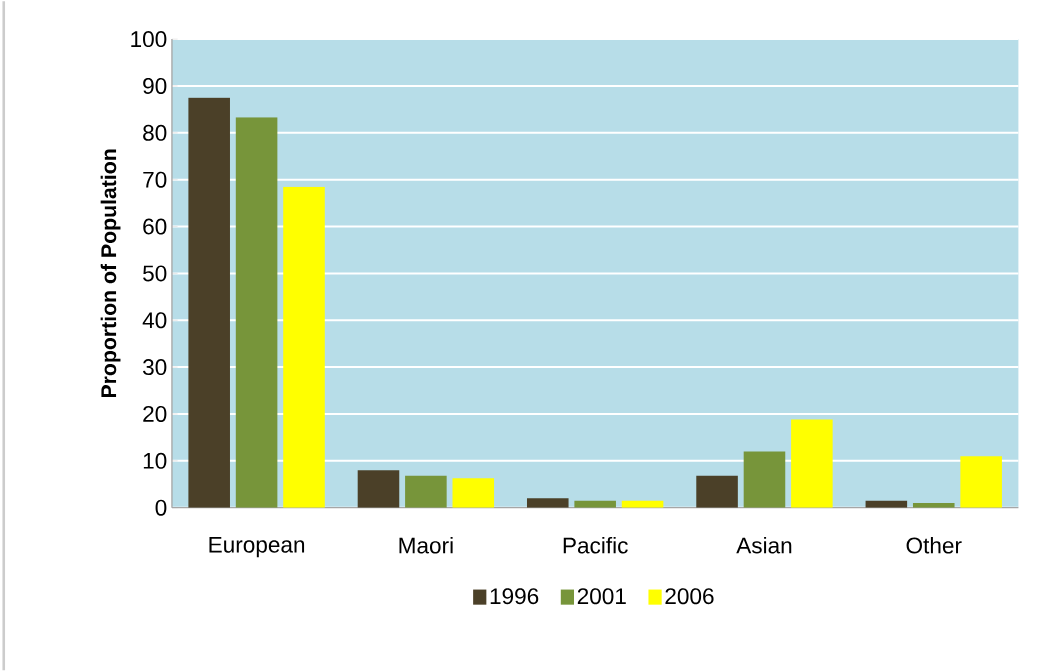 The width and height of the screenshot is (1063, 672). What do you see at coordinates (257, 547) in the screenshot?
I see `x-tick-label: European` at bounding box center [257, 547].